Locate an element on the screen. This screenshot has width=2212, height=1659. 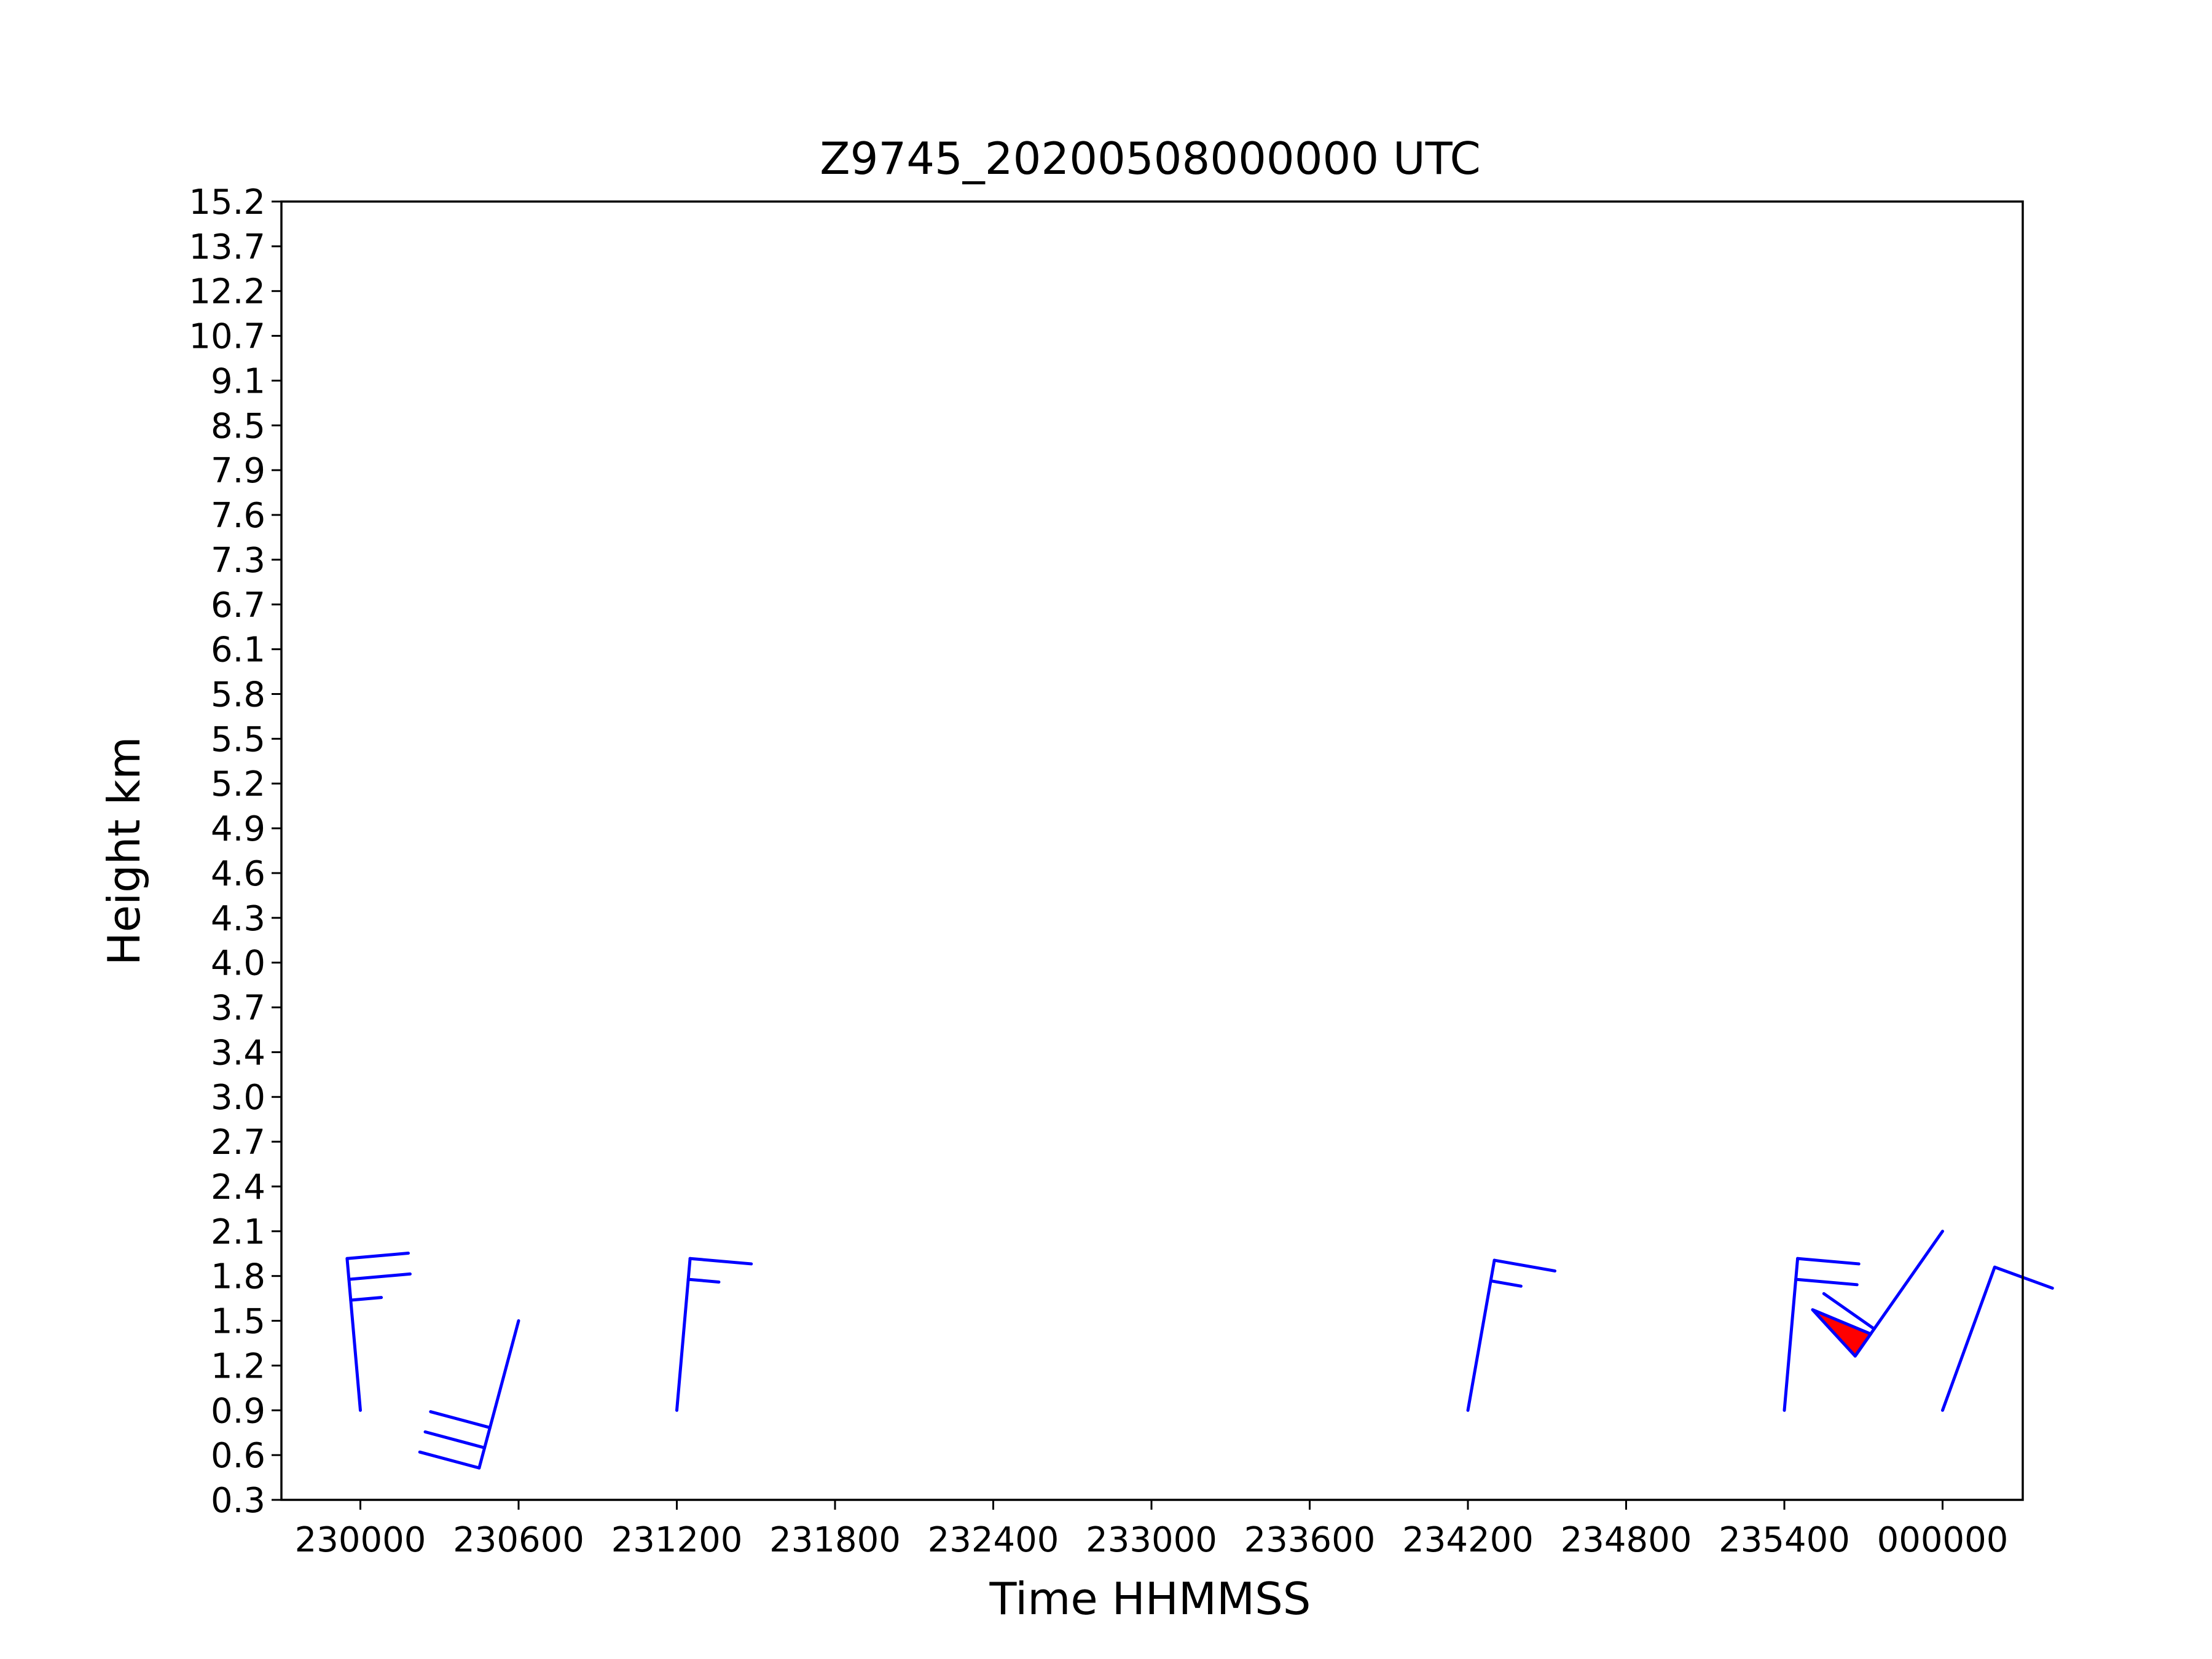
y-tick-label: 1.2 is located at coordinates (238, 1366).